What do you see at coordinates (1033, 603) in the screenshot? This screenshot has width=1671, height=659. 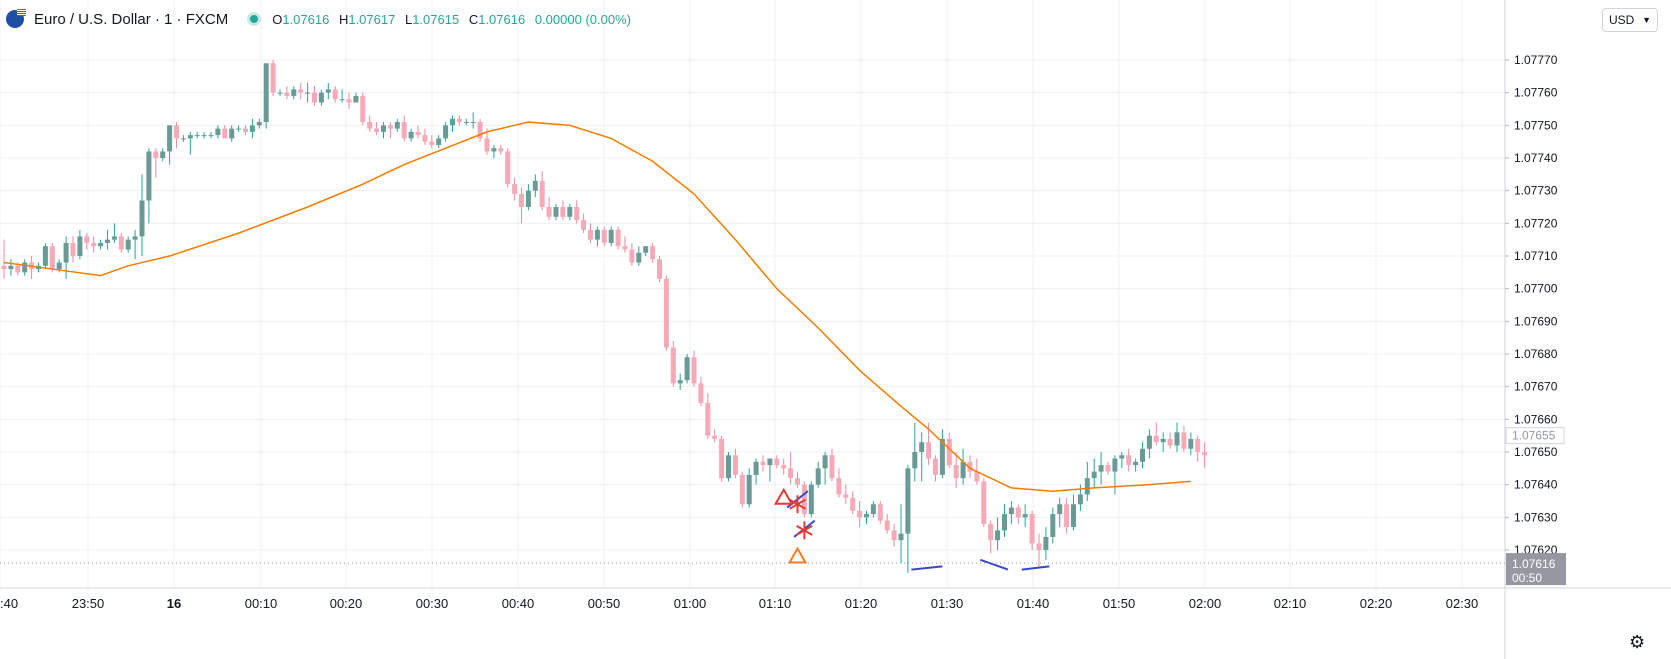 I see `x-tick-label: 01:40` at bounding box center [1033, 603].